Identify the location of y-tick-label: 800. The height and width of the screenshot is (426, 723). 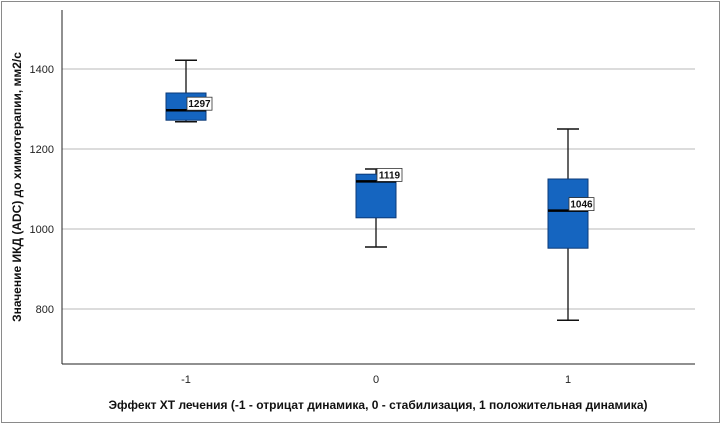
(45, 310).